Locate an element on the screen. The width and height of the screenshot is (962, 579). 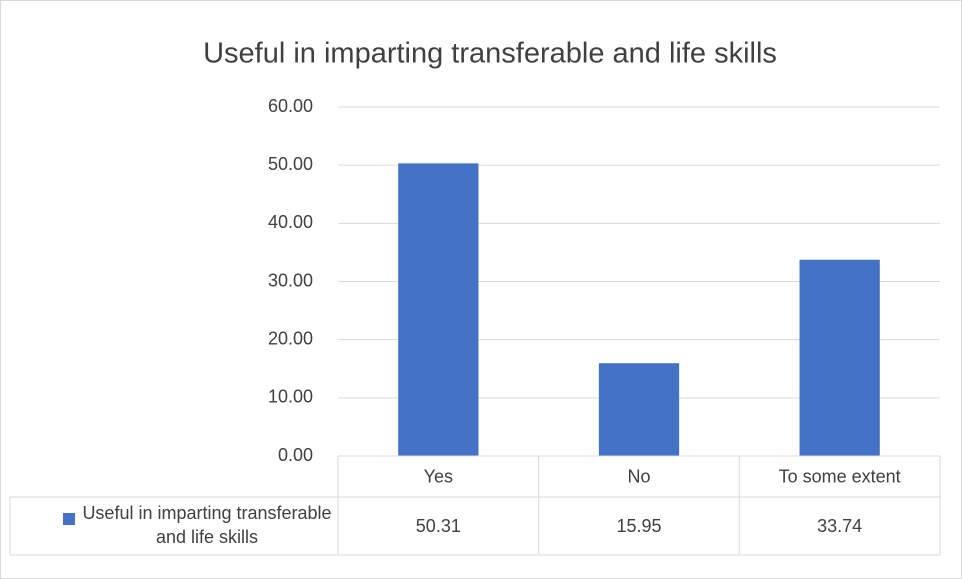
y-tick-label: 20.00 is located at coordinates (290, 338).